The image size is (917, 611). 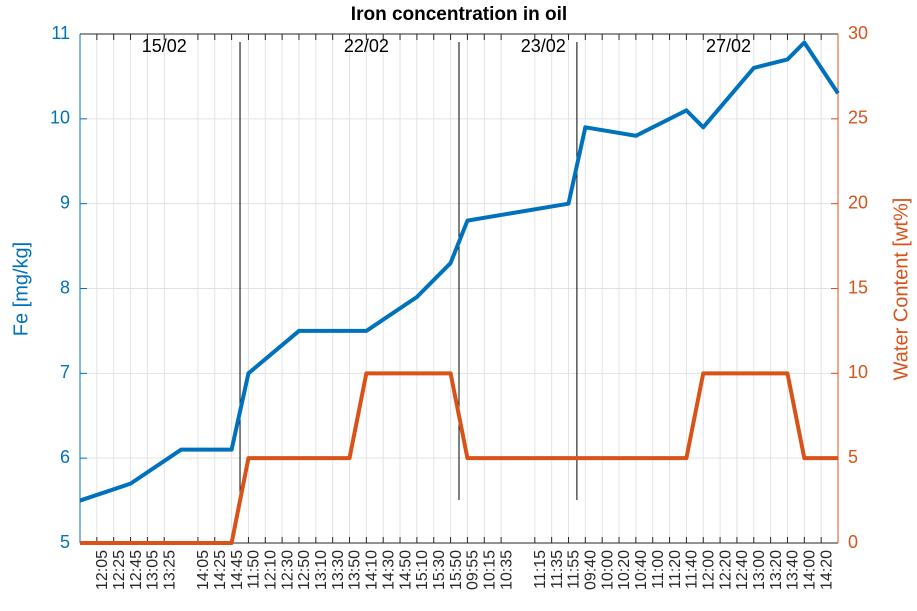 What do you see at coordinates (254, 569) in the screenshot?
I see `x-tick-label: 11:50` at bounding box center [254, 569].